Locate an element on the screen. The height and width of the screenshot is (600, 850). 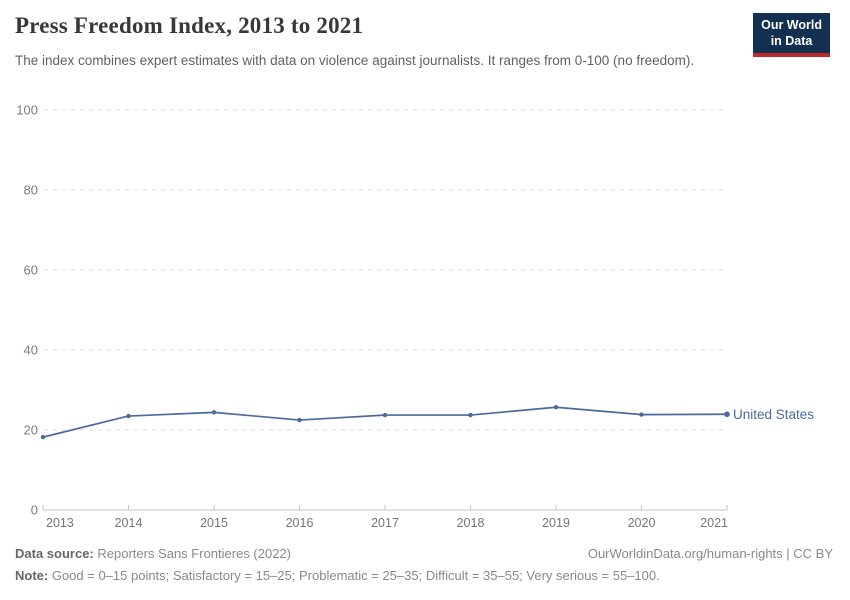
x-tick-label: 2021 is located at coordinates (714, 523).